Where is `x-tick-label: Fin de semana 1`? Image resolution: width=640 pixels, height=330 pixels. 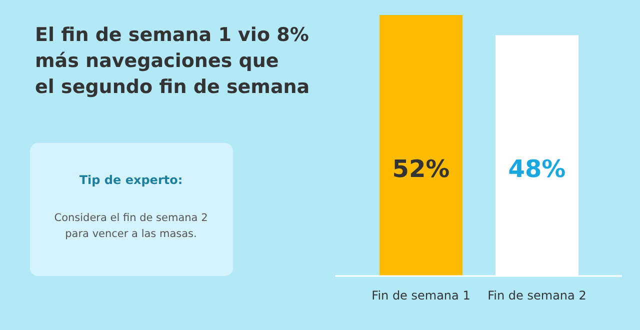
x-tick-label: Fin de semana 1 is located at coordinates (421, 295).